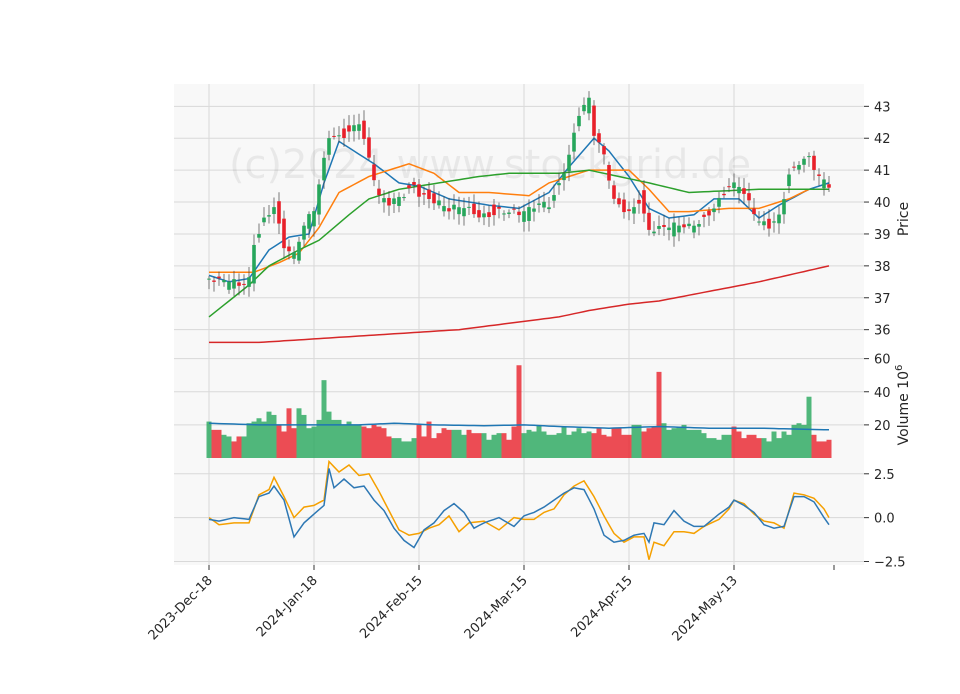 The image size is (960, 694). Describe the element at coordinates (287, 606) in the screenshot. I see `x-tick-label: 2024-Jan-18` at that location.